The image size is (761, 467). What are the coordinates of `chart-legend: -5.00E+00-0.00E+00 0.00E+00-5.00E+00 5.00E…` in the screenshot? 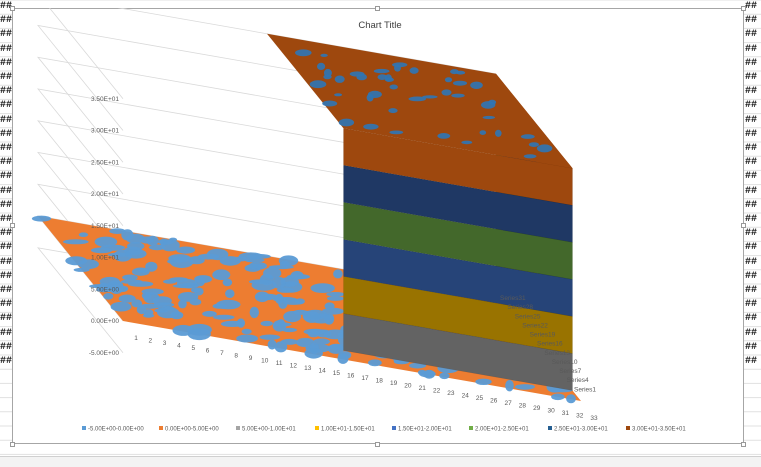 It's located at (384, 429).